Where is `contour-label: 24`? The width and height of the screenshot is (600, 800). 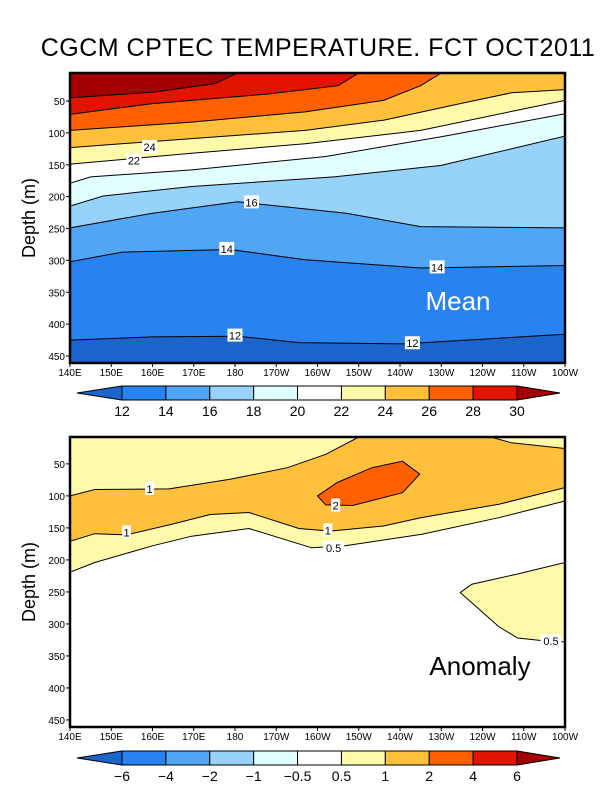 contour-label: 24 is located at coordinates (149, 148).